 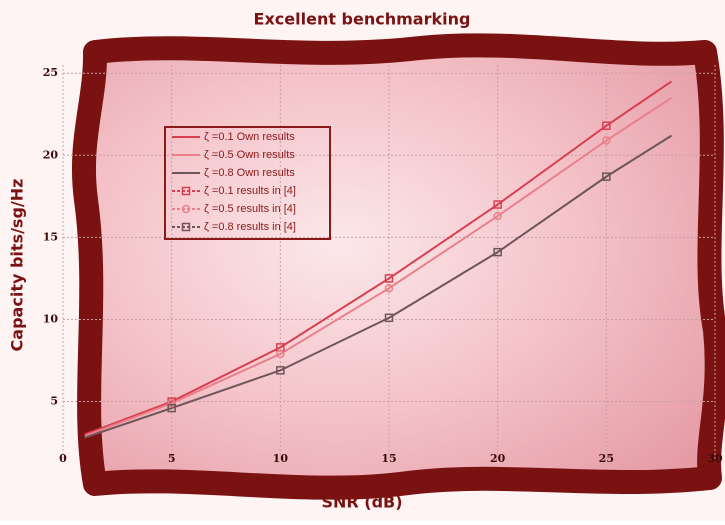 What do you see at coordinates (361, 502) in the screenshot?
I see `x-axis-label: SNR (dB)` at bounding box center [361, 502].